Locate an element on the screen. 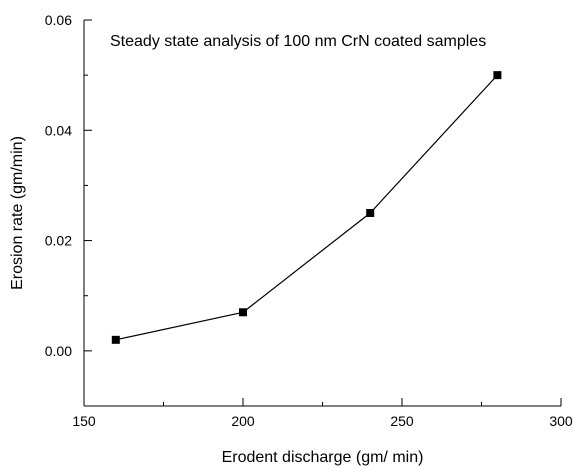 This screenshot has width=585, height=466. y-tick-label: 0.02 is located at coordinates (58, 241).